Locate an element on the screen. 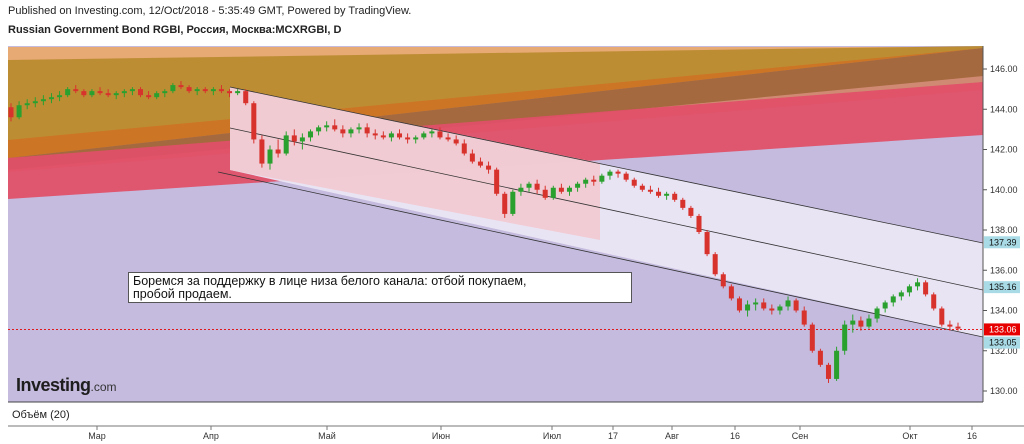 The height and width of the screenshot is (444, 1024). price-tick-label: 144.00 is located at coordinates (1004, 109).